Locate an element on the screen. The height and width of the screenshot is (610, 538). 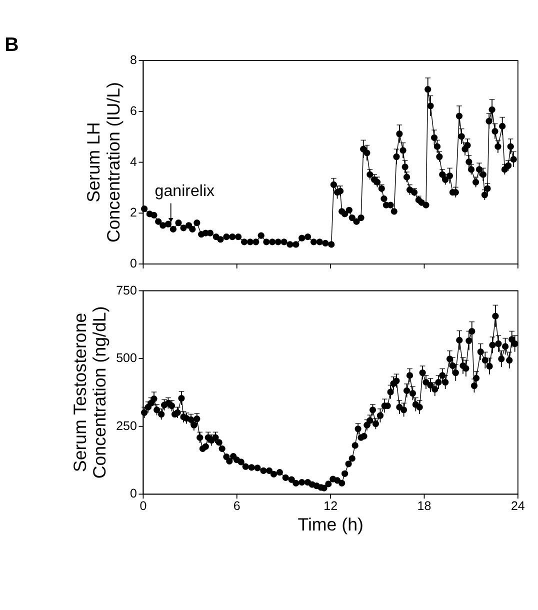
y-tick-label: 500 is located at coordinates (126, 358).